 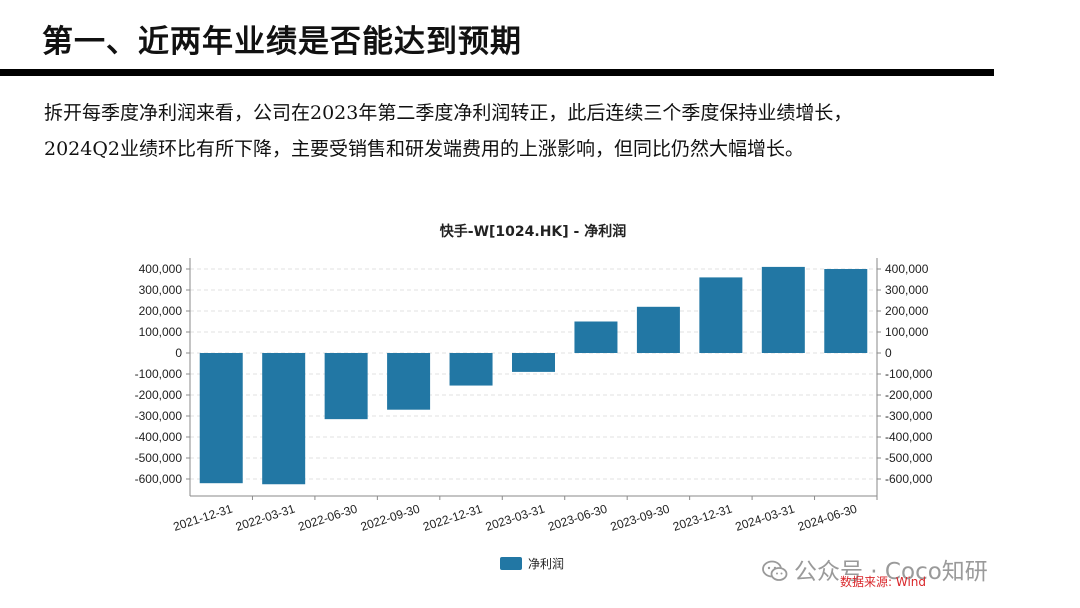 What do you see at coordinates (775, 570) in the screenshot?
I see `wechat-icon` at bounding box center [775, 570].